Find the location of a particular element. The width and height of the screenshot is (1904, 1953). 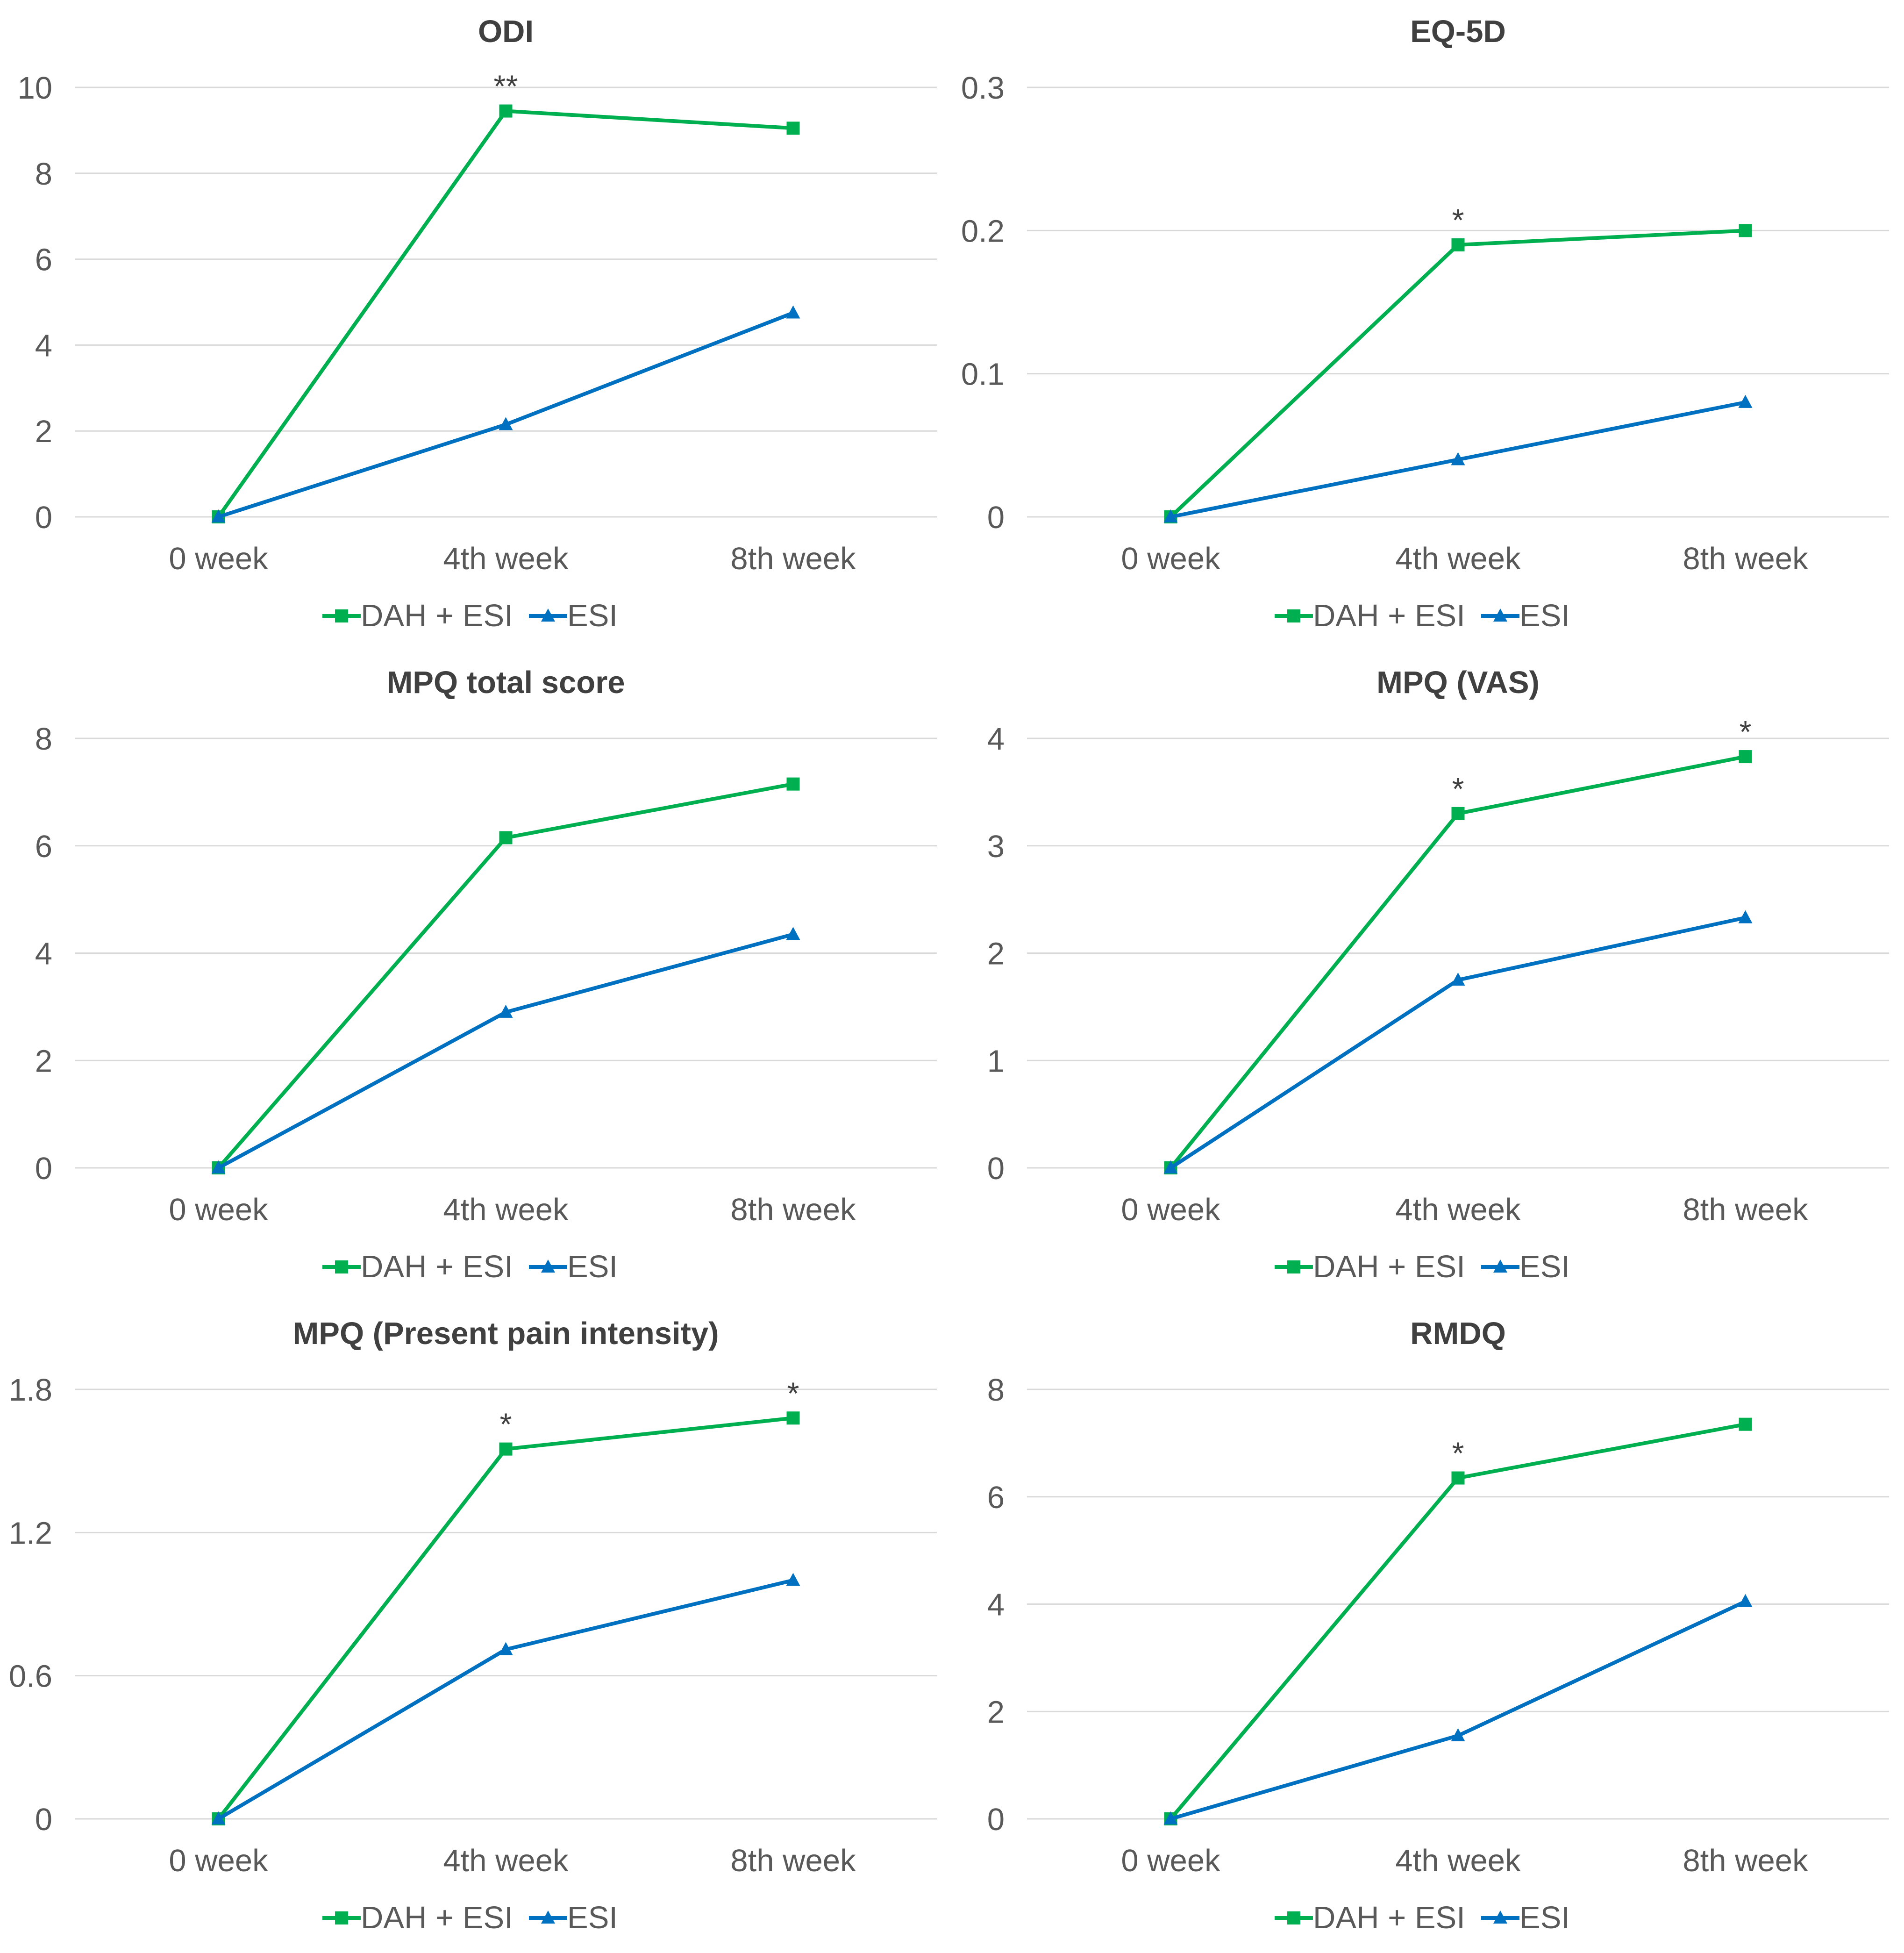

chart-title: MPQ (Present pain intensity) is located at coordinates (505, 1333).